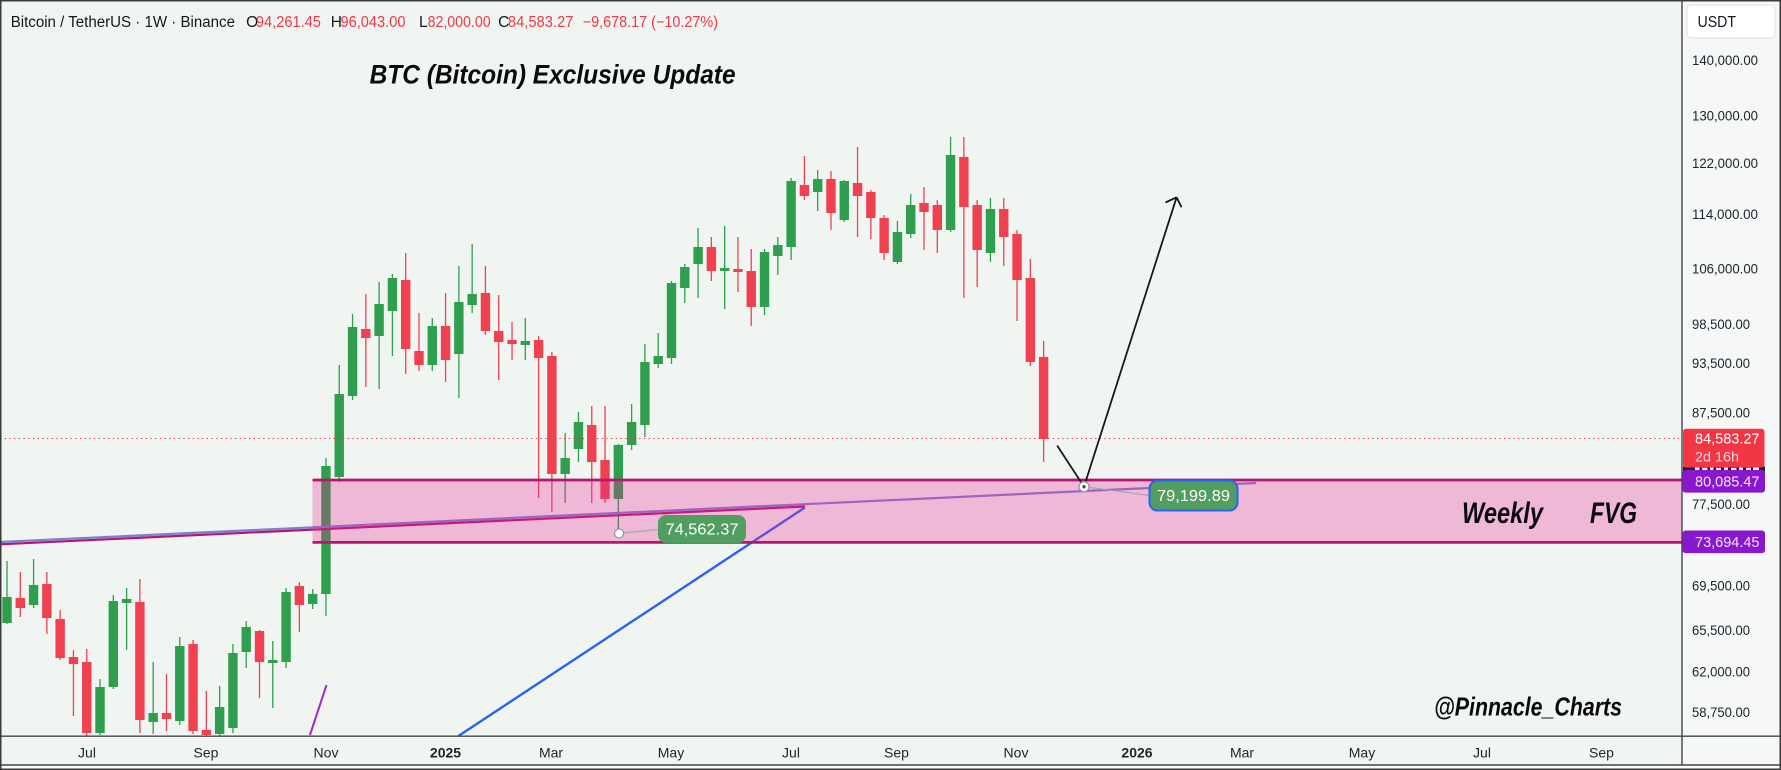  I want to click on svg-text: BTC (Bitcoin) Exclusive Update, so click(553, 75).